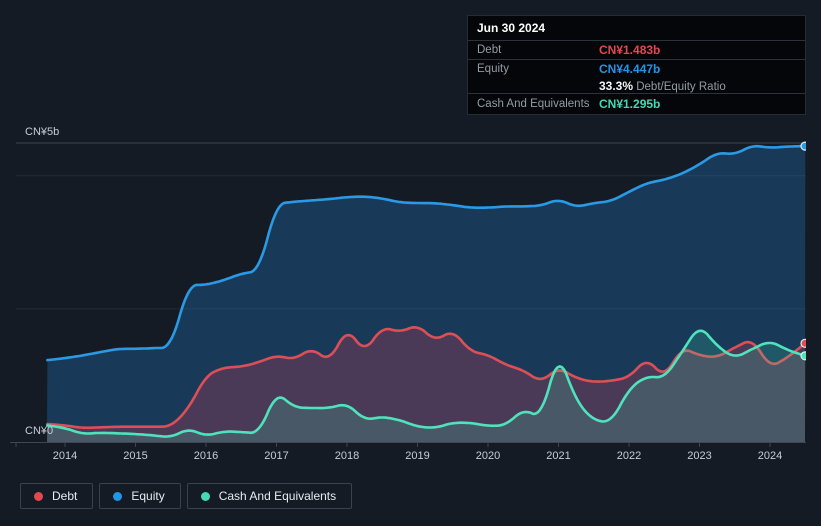  I want to click on x-axis-label: 2020, so click(488, 456).